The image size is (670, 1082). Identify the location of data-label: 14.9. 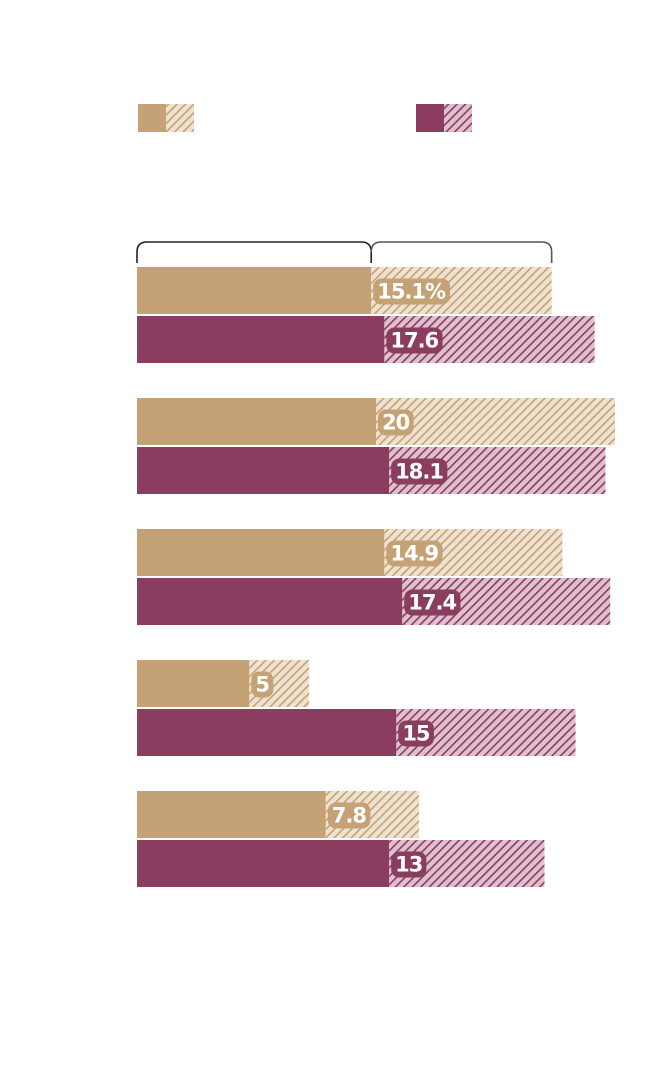
(414, 554).